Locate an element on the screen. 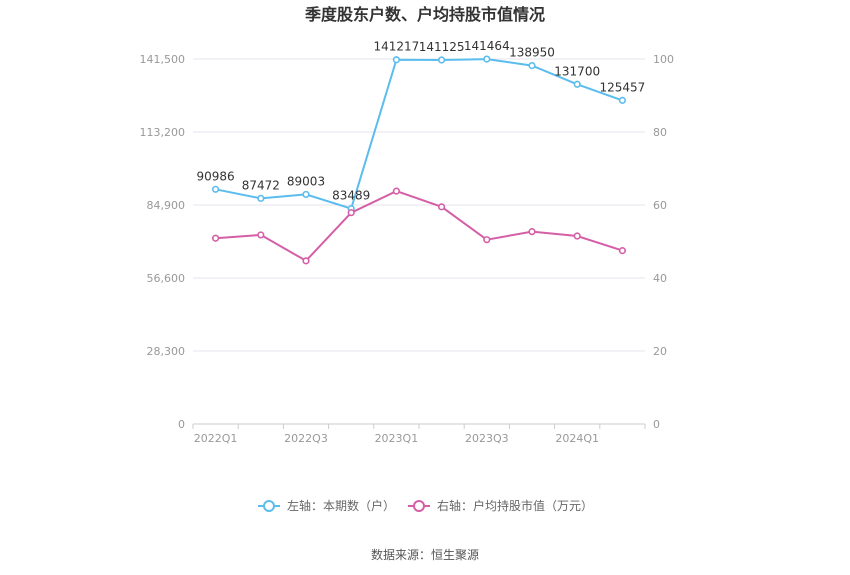 This screenshot has width=850, height=575. data-label: 83489 is located at coordinates (351, 196).